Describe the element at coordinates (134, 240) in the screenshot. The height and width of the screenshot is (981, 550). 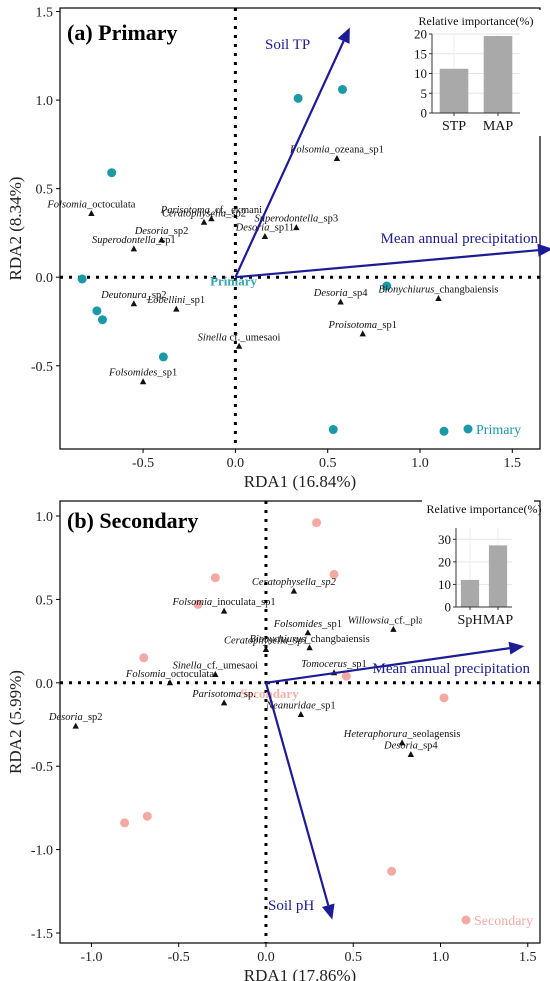
I see `species-label: Superodontella_sp1` at that location.